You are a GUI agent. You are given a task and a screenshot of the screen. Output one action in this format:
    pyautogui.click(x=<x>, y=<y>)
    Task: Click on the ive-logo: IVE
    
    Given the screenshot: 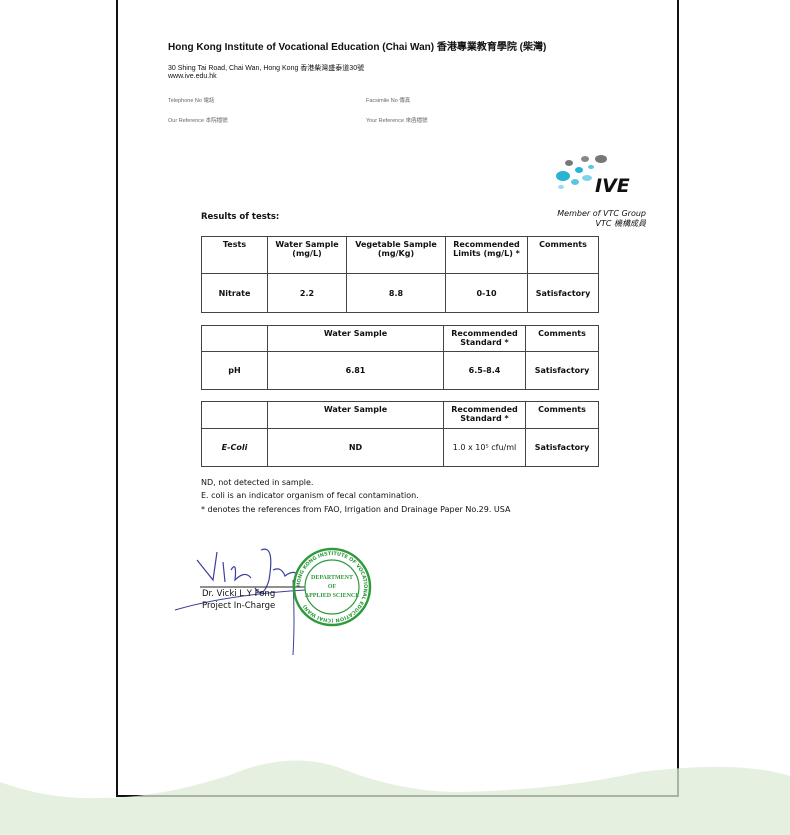 What is the action you would take?
    pyautogui.click(x=593, y=176)
    